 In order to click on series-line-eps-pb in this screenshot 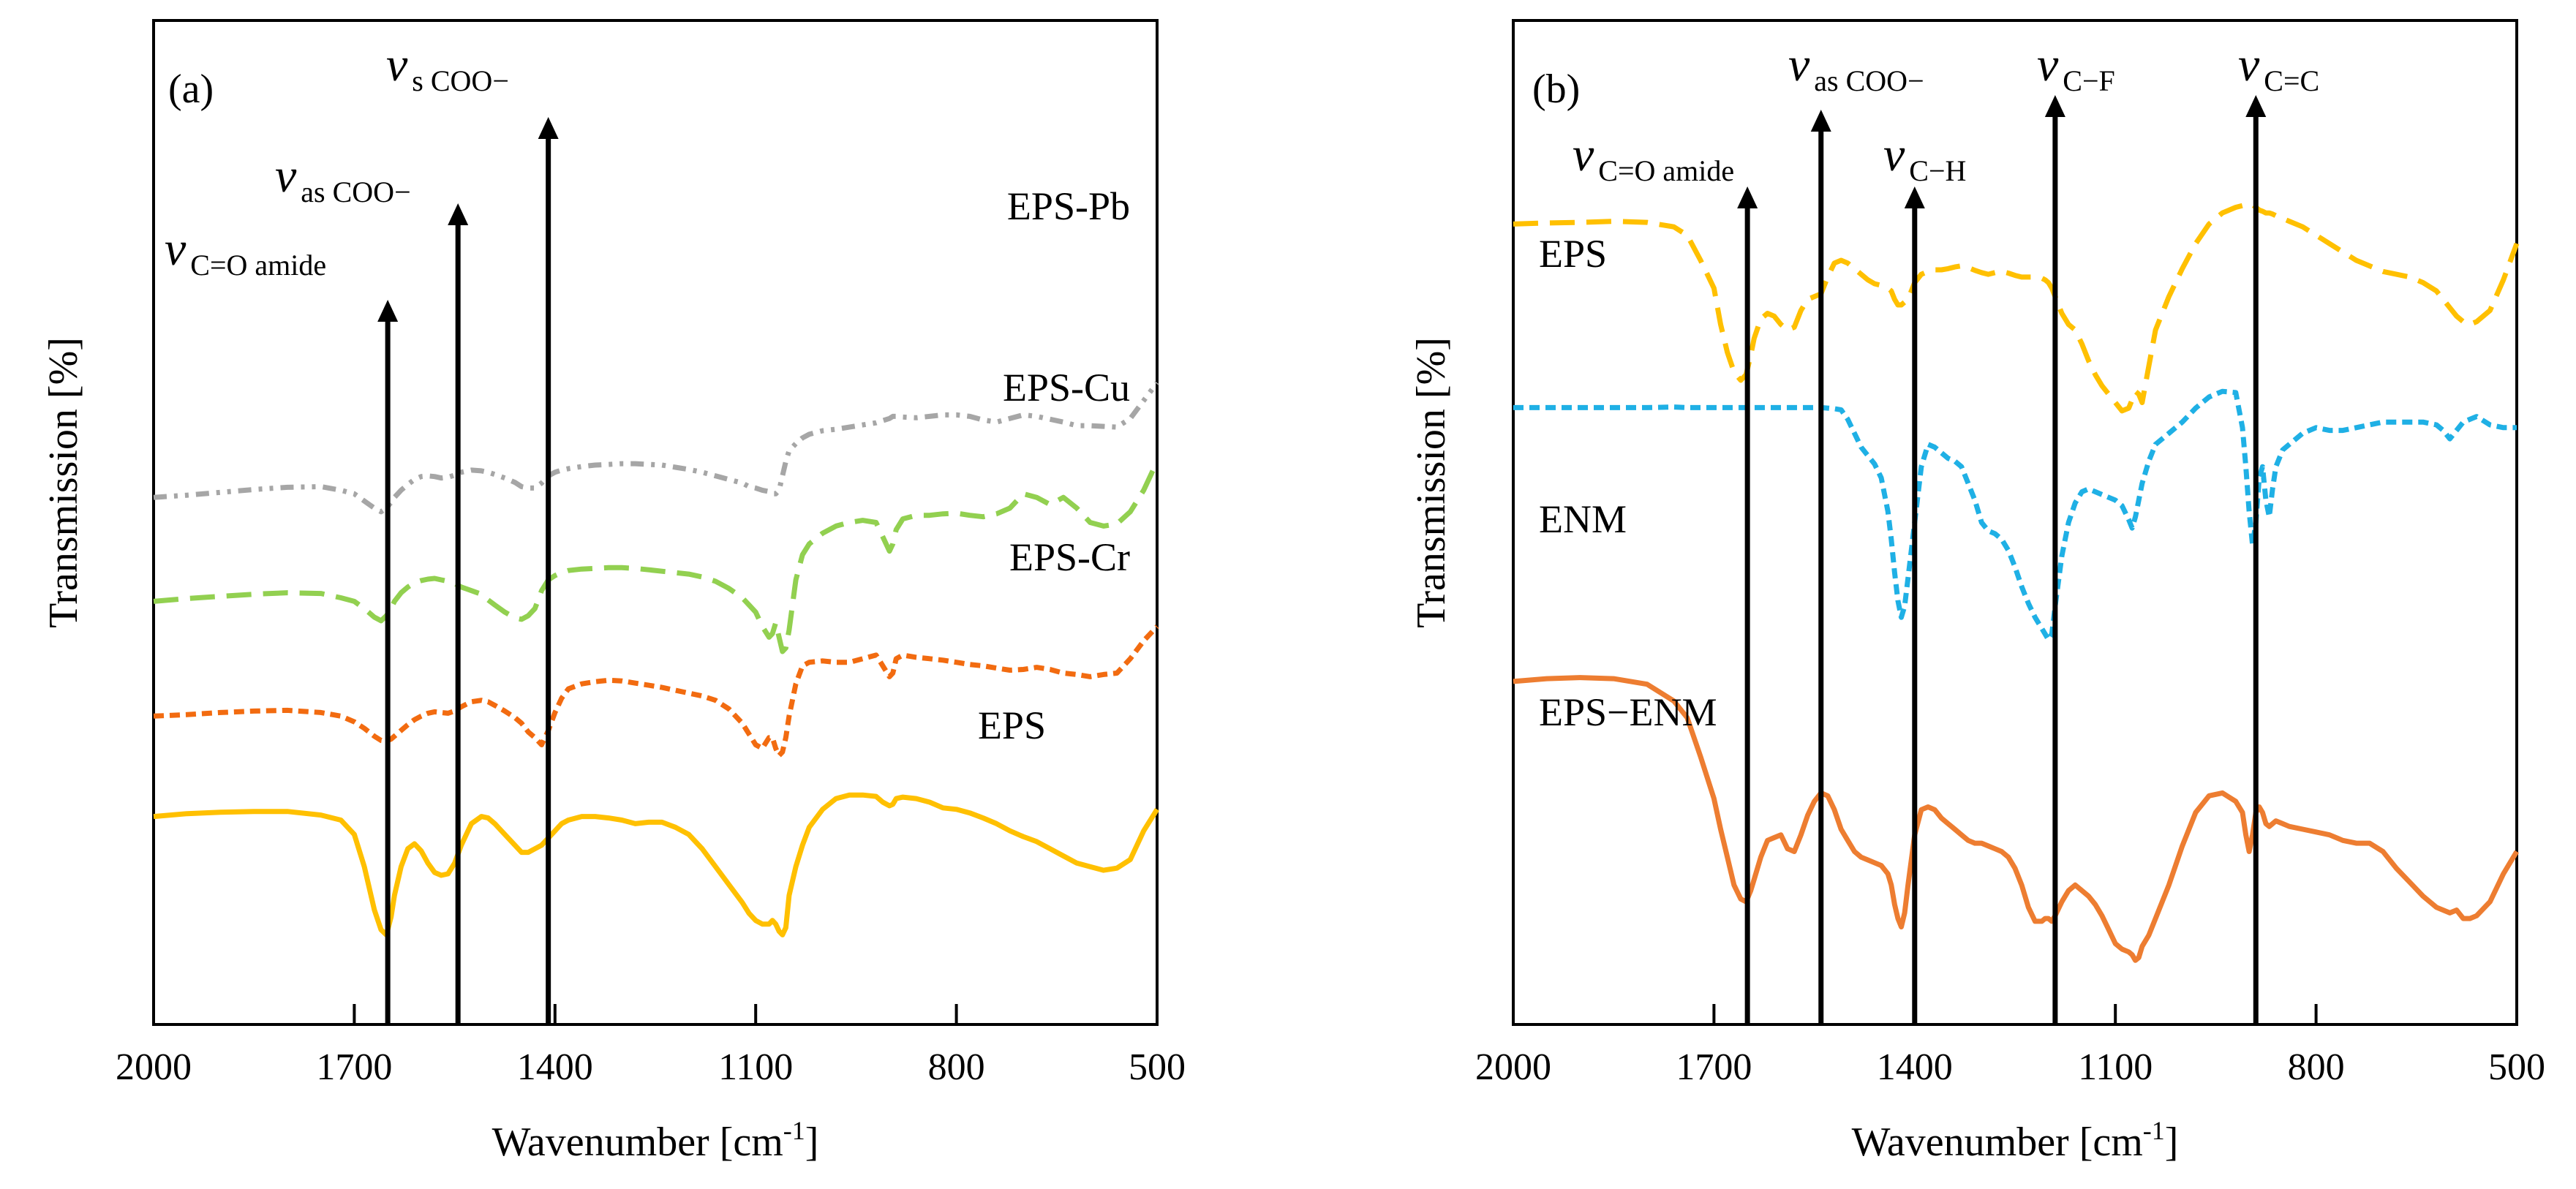, I will do `click(656, 448)`.